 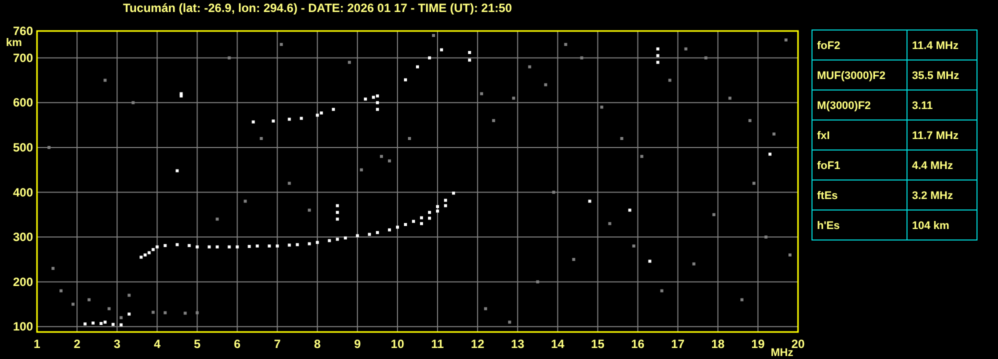 I want to click on y-tick-label: 100, so click(x=23, y=327).